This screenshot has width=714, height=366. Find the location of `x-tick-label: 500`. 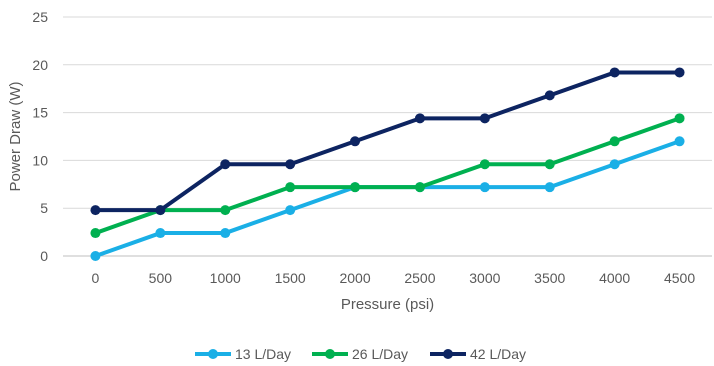

x-tick-label: 500 is located at coordinates (161, 278).